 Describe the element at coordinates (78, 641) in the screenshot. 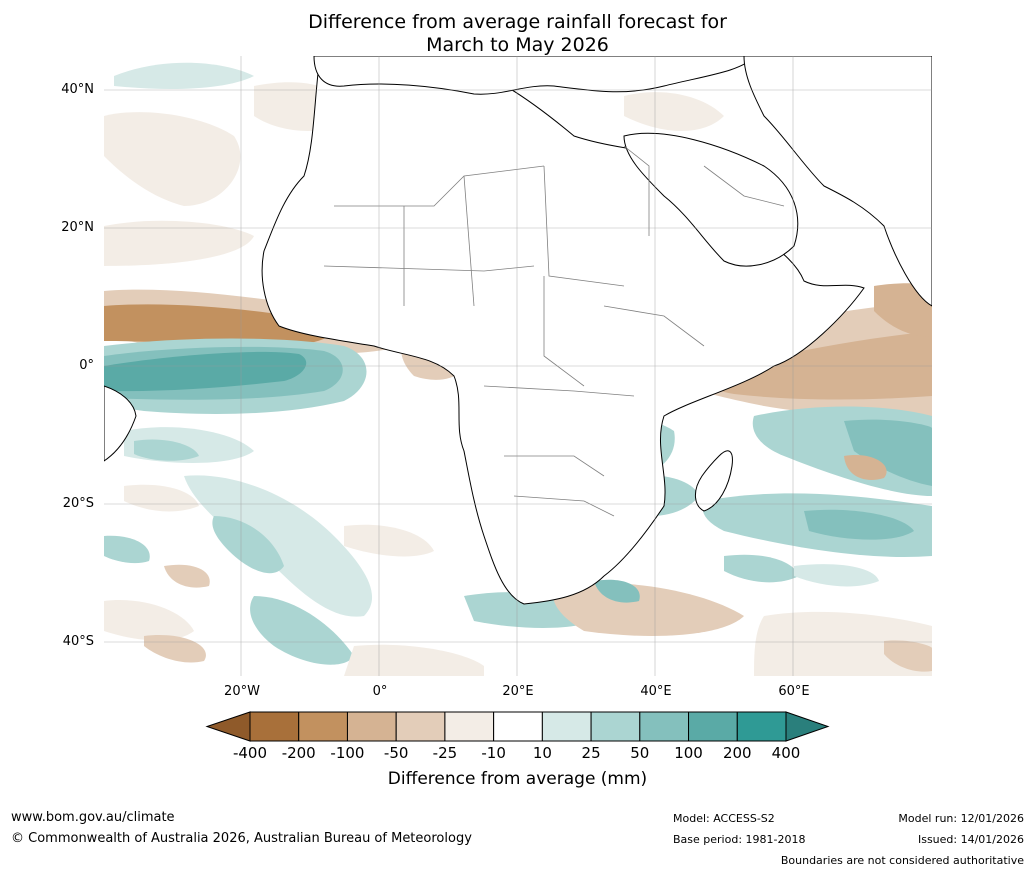

I see `lat-label-40s: 40°S` at that location.